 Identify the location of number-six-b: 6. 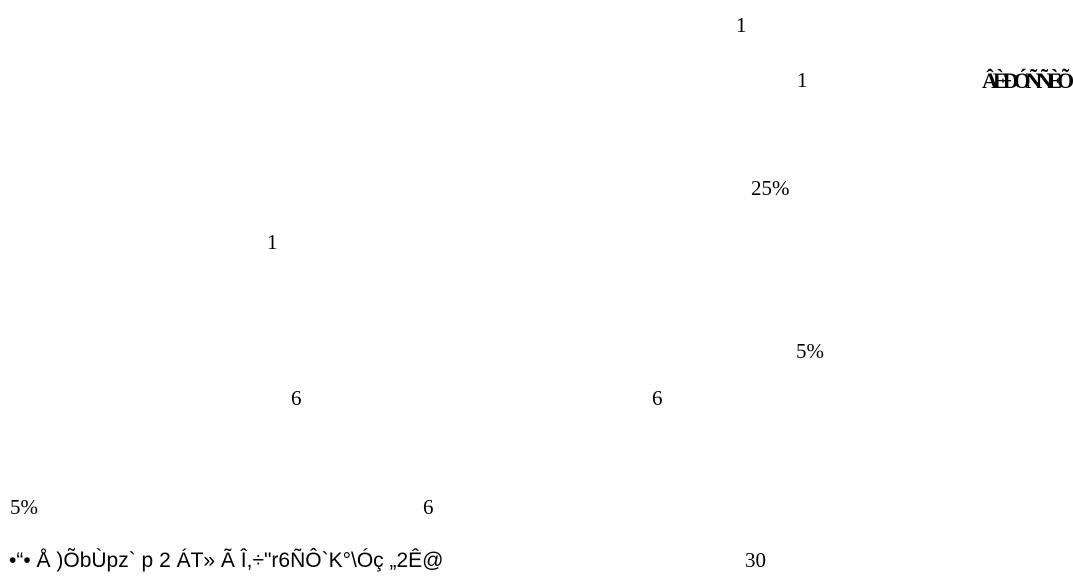
(657, 398).